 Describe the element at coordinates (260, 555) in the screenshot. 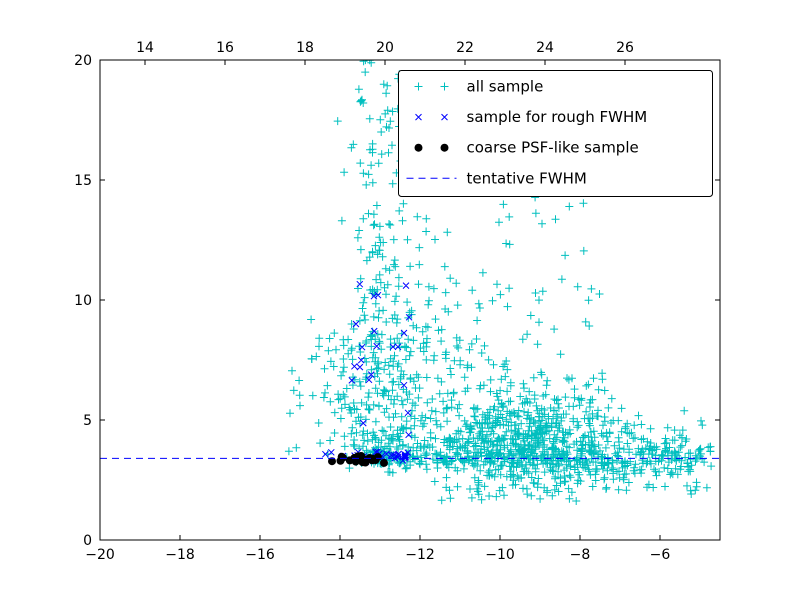

I see `x-tick-label-bottom: −16` at that location.